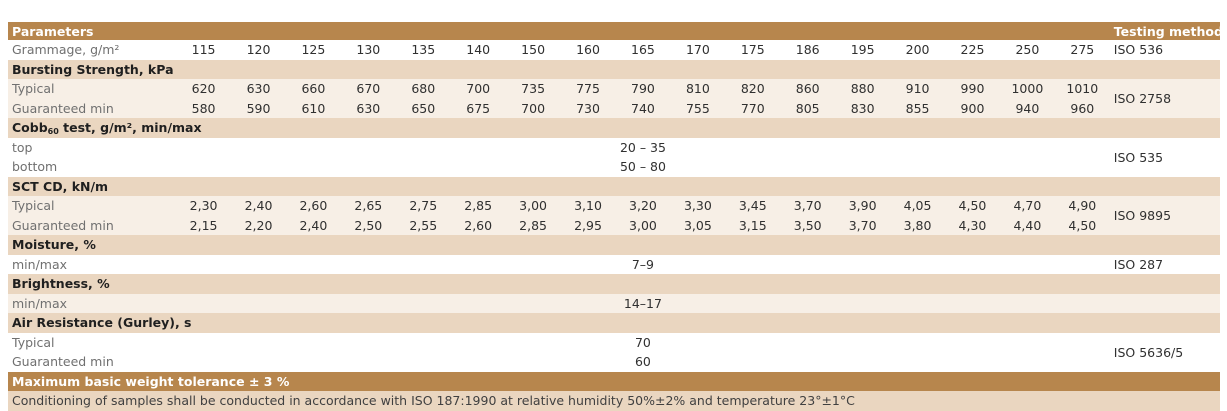  What do you see at coordinates (368, 206) in the screenshot?
I see `value-cell: 2,65` at bounding box center [368, 206].